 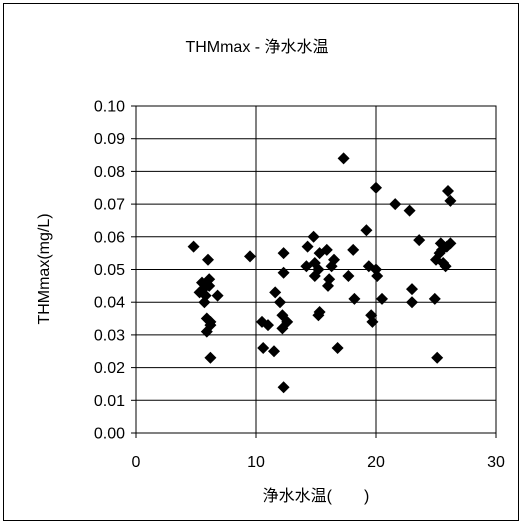 What do you see at coordinates (109, 205) in the screenshot?
I see `y-tick-label: 0.07` at bounding box center [109, 205].